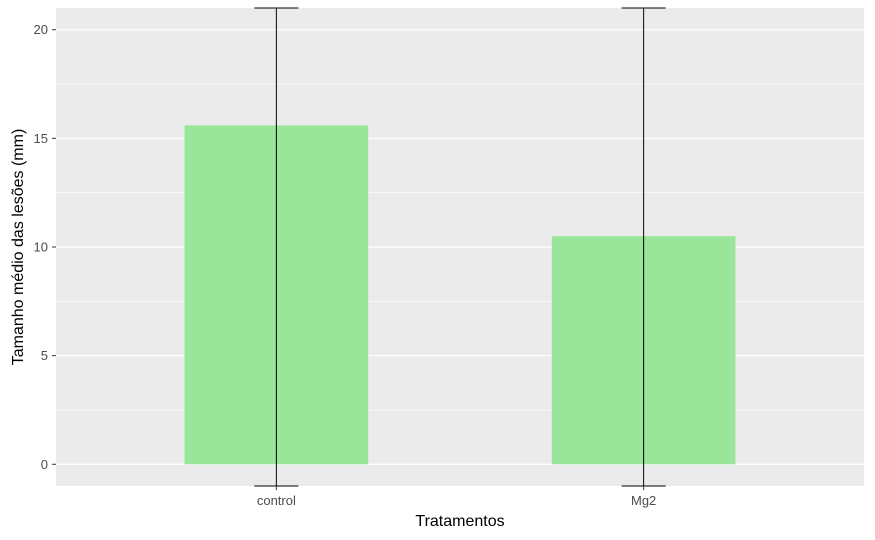 Image resolution: width=875 pixels, height=540 pixels. I want to click on y-axis: 0 5 10 15 20, so click(45, 247).